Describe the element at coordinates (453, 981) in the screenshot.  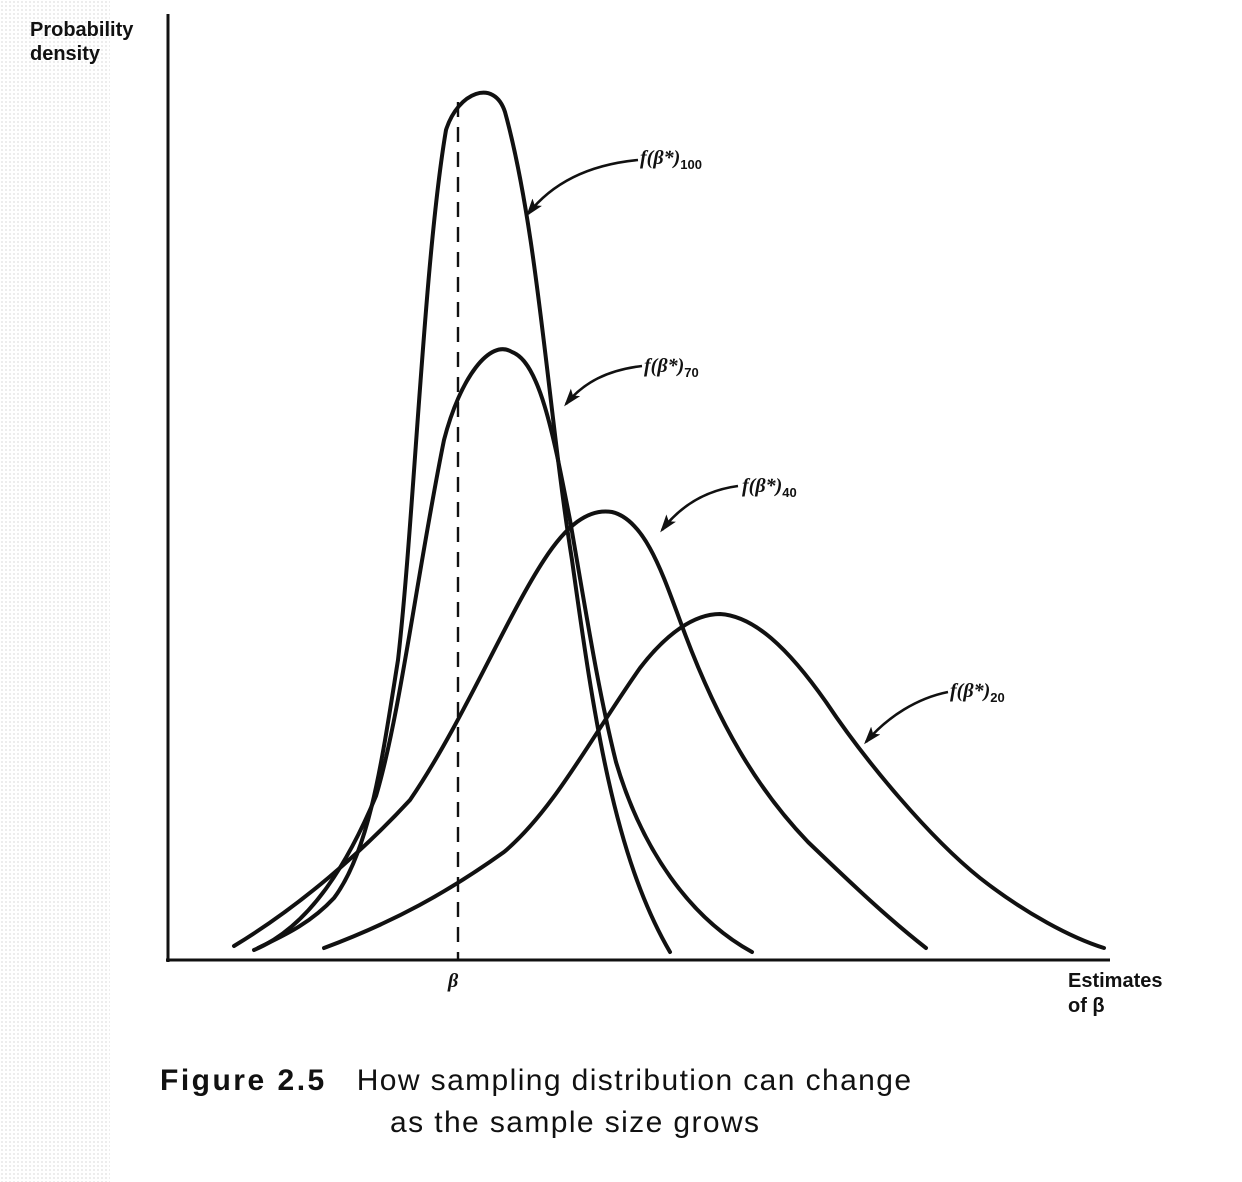
I see `x-tick-label-beta: β` at that location.